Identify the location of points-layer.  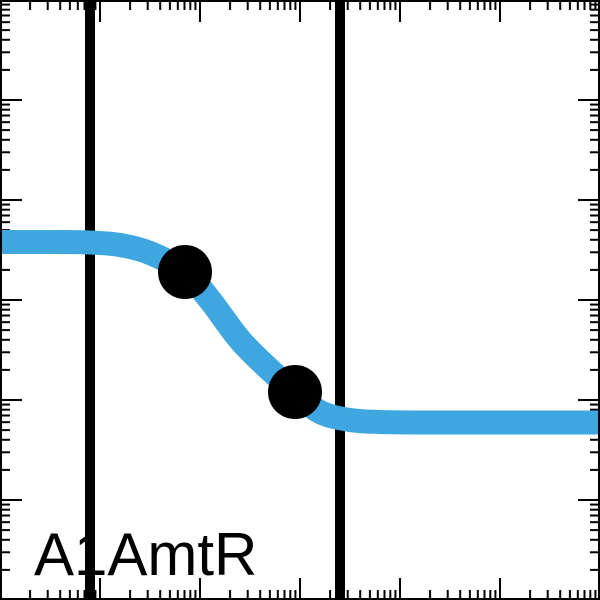
(240, 332).